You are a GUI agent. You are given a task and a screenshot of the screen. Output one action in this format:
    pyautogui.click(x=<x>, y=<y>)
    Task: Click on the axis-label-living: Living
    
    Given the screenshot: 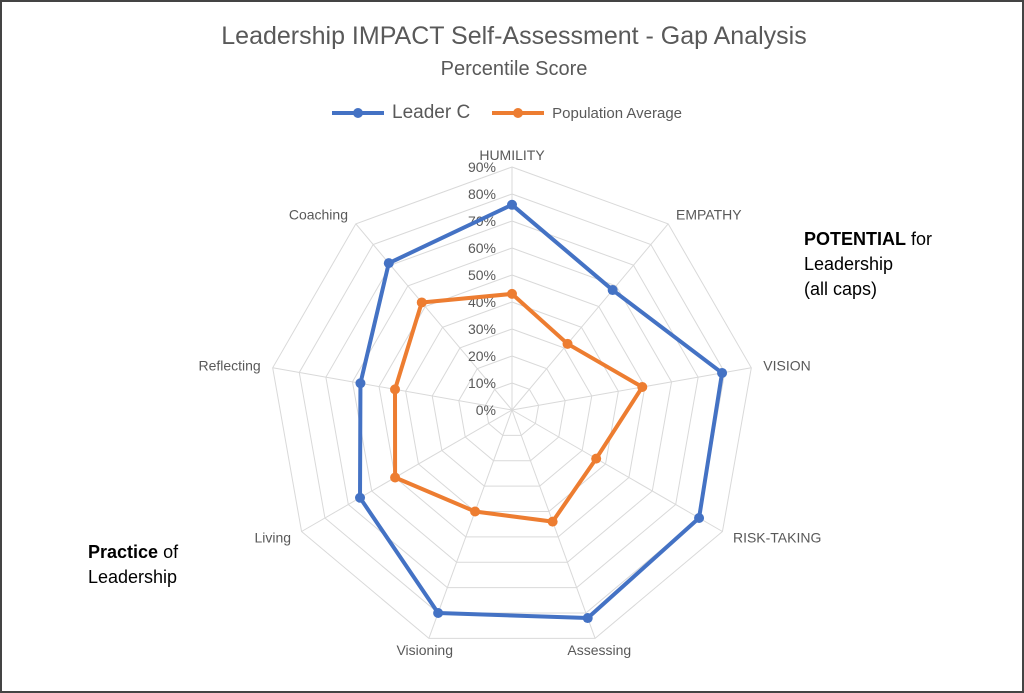 What is the action you would take?
    pyautogui.click(x=272, y=538)
    